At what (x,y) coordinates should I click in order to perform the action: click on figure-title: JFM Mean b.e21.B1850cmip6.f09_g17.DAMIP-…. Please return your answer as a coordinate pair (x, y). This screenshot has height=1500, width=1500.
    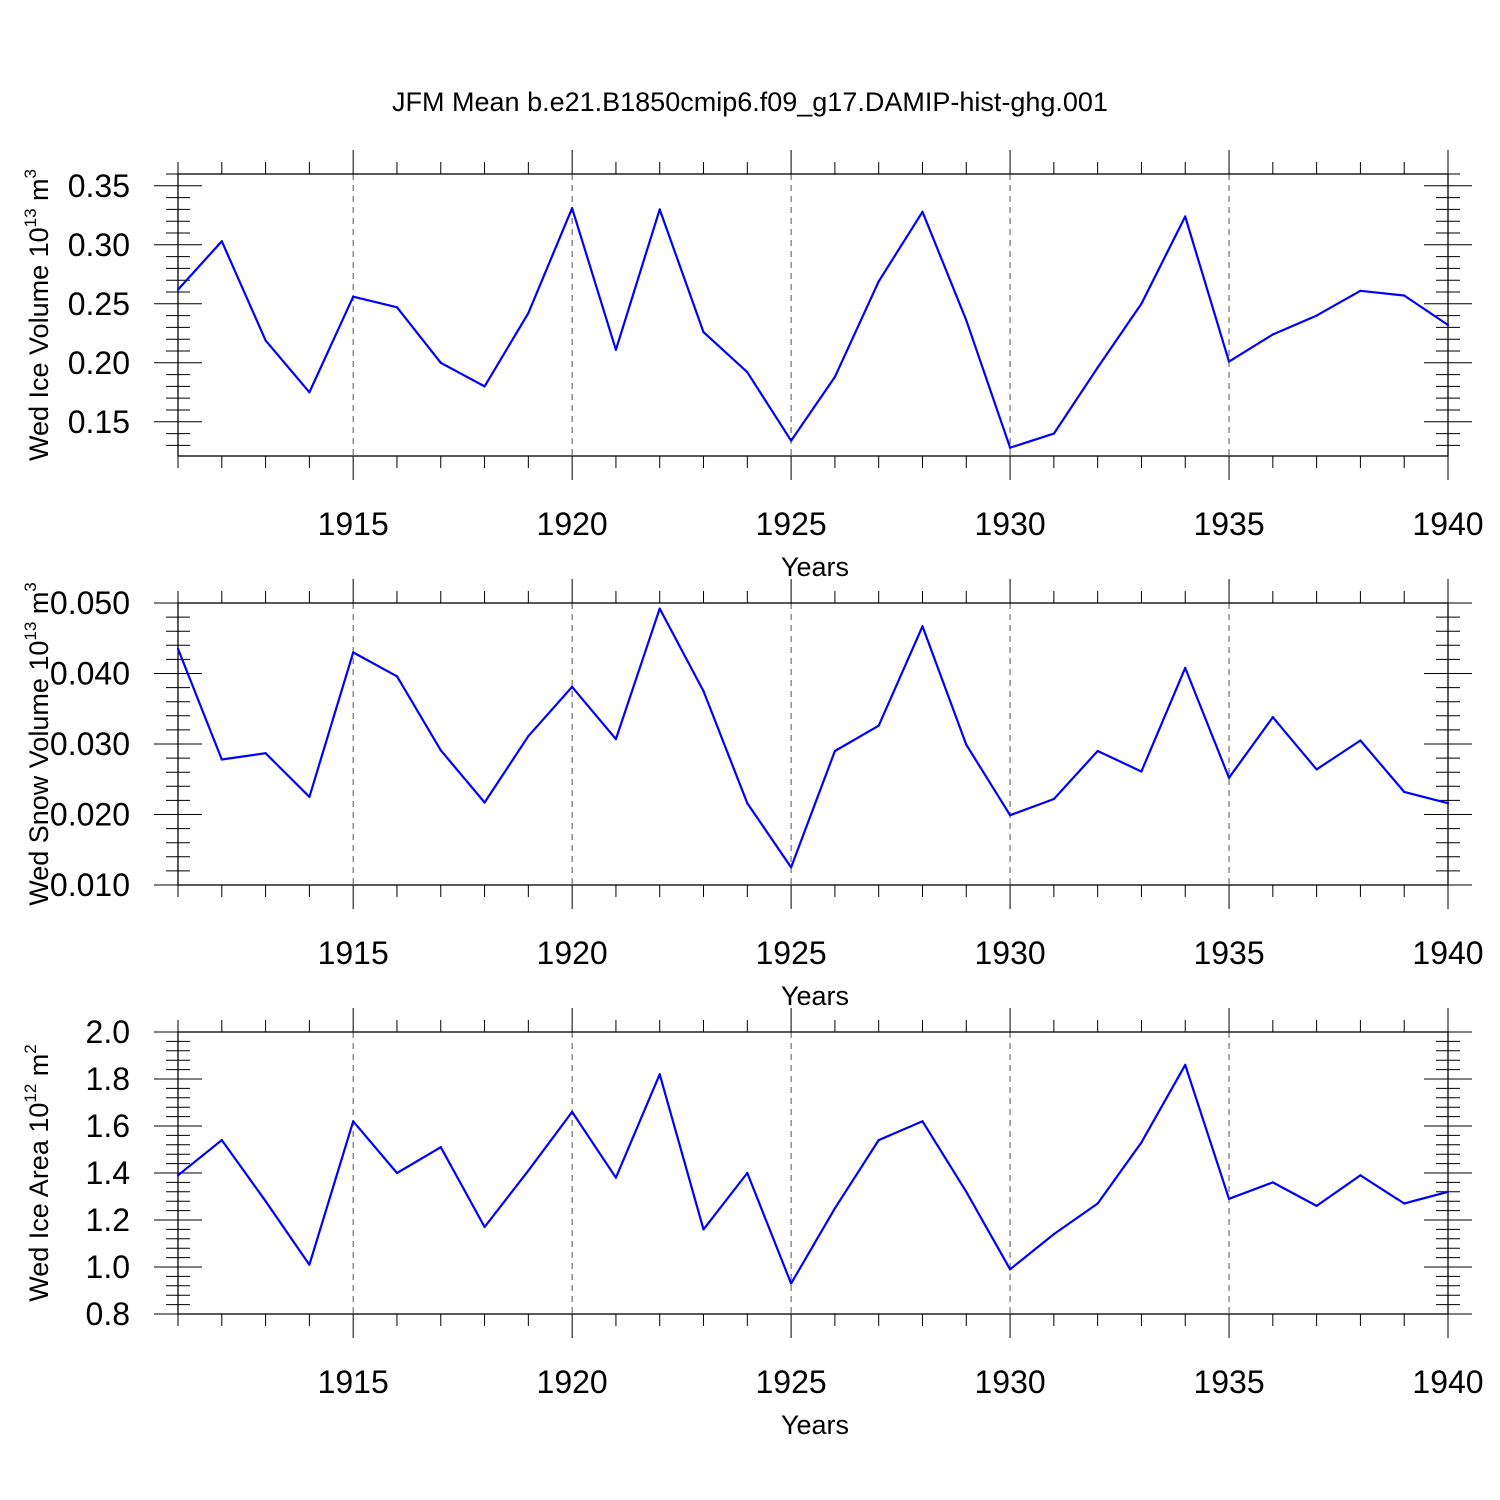
    Looking at the image, I should click on (750, 102).